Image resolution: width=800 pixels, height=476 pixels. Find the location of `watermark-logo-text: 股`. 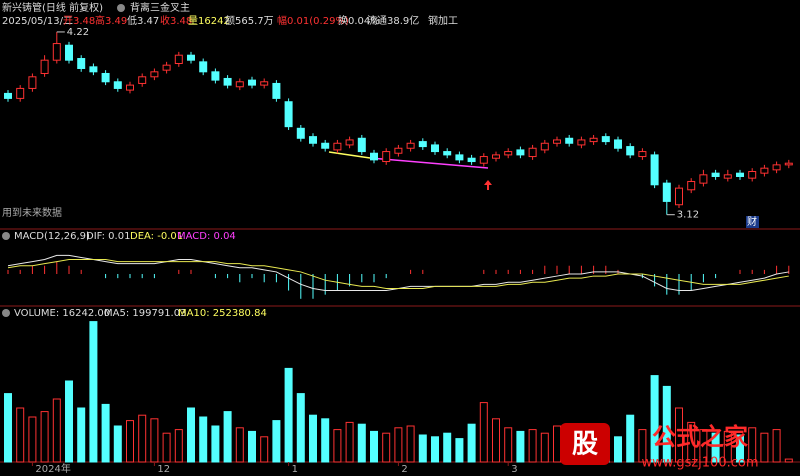

watermark-logo-text: 股 is located at coordinates (585, 445).